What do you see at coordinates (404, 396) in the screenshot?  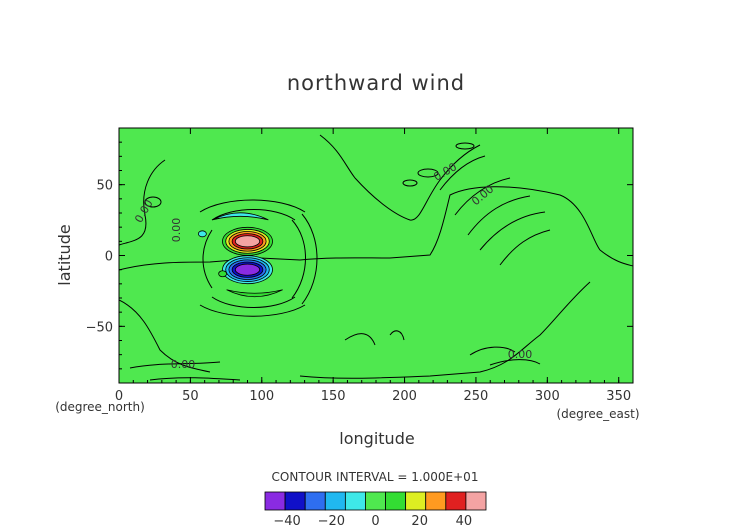 I see `x-tick-label: 200` at bounding box center [404, 396].